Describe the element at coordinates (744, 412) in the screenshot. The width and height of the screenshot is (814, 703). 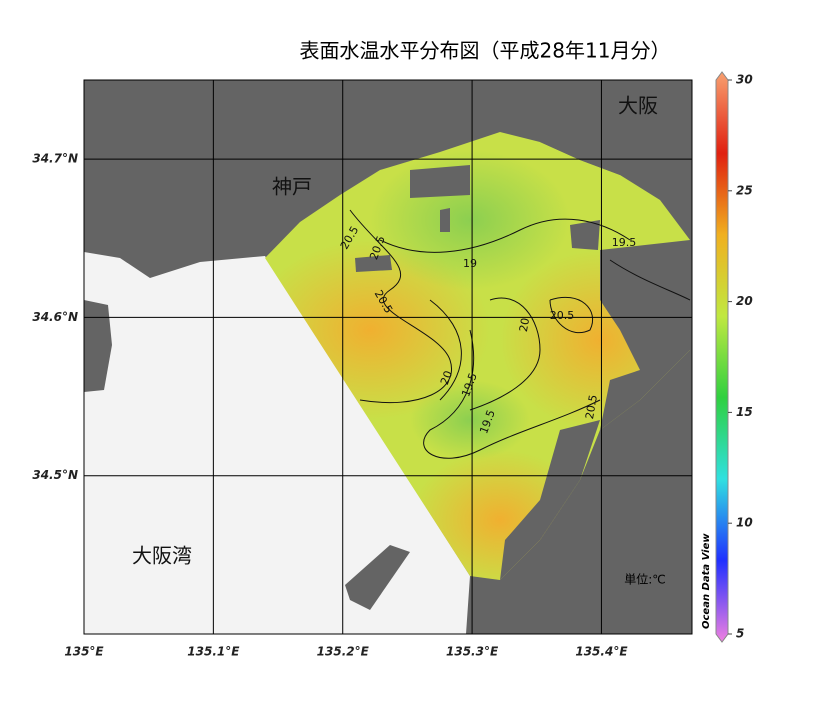
I see `colorbar-tick-label: 15` at that location.